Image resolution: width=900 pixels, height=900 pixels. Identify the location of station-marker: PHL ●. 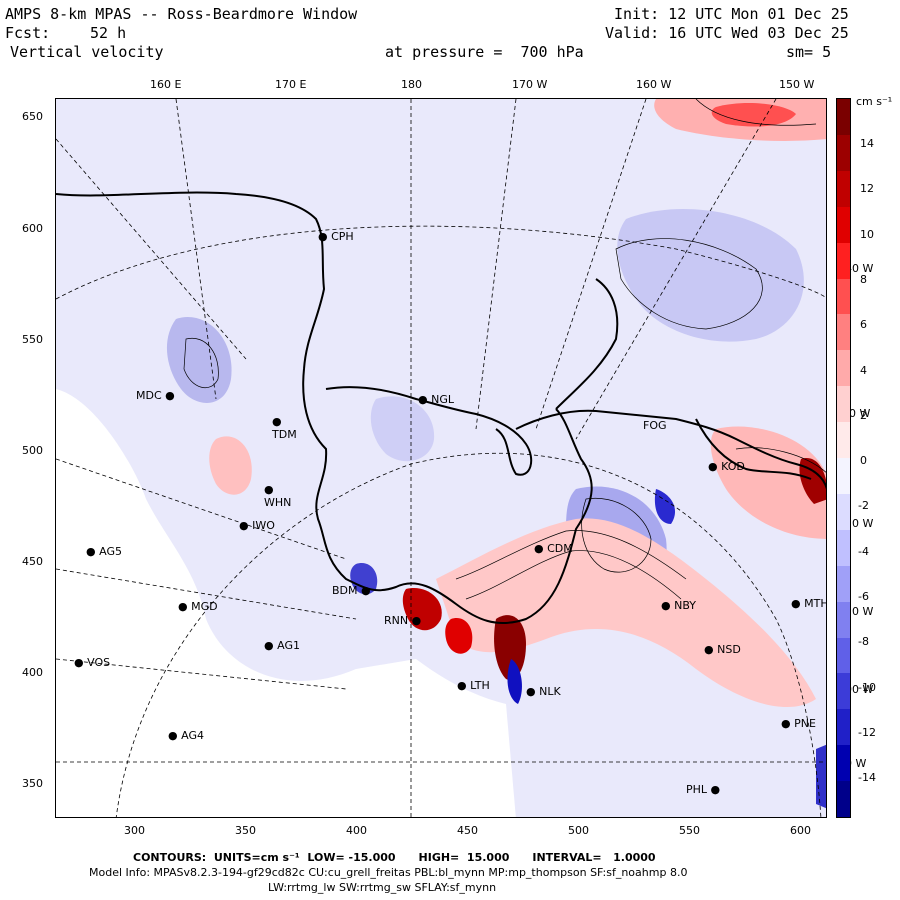
(703, 789).